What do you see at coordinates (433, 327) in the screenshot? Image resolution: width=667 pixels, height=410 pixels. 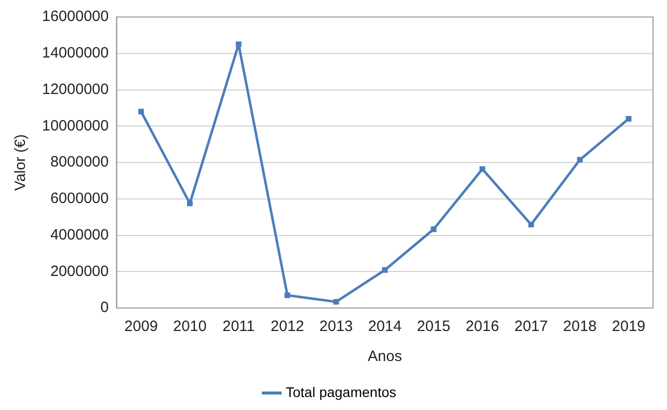 I see `x-tick-label: 2015` at bounding box center [433, 327].